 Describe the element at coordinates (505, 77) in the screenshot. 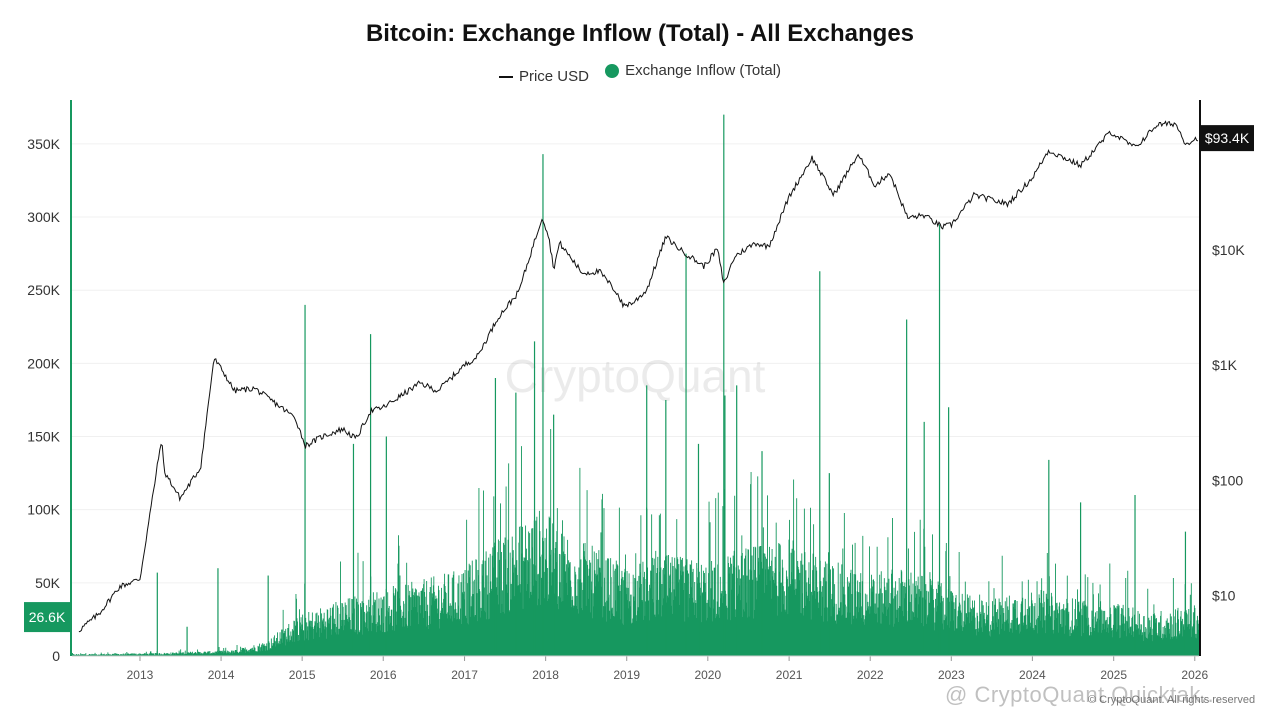

I see `legend-line-marker` at that location.